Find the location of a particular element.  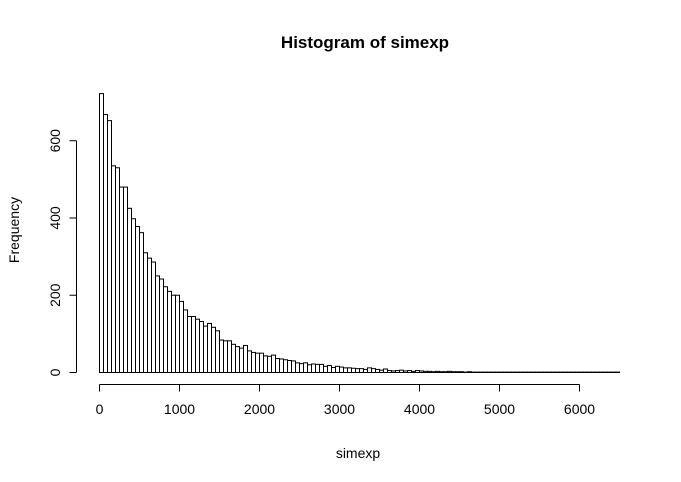

x-tick-label: 2000 is located at coordinates (259, 409).